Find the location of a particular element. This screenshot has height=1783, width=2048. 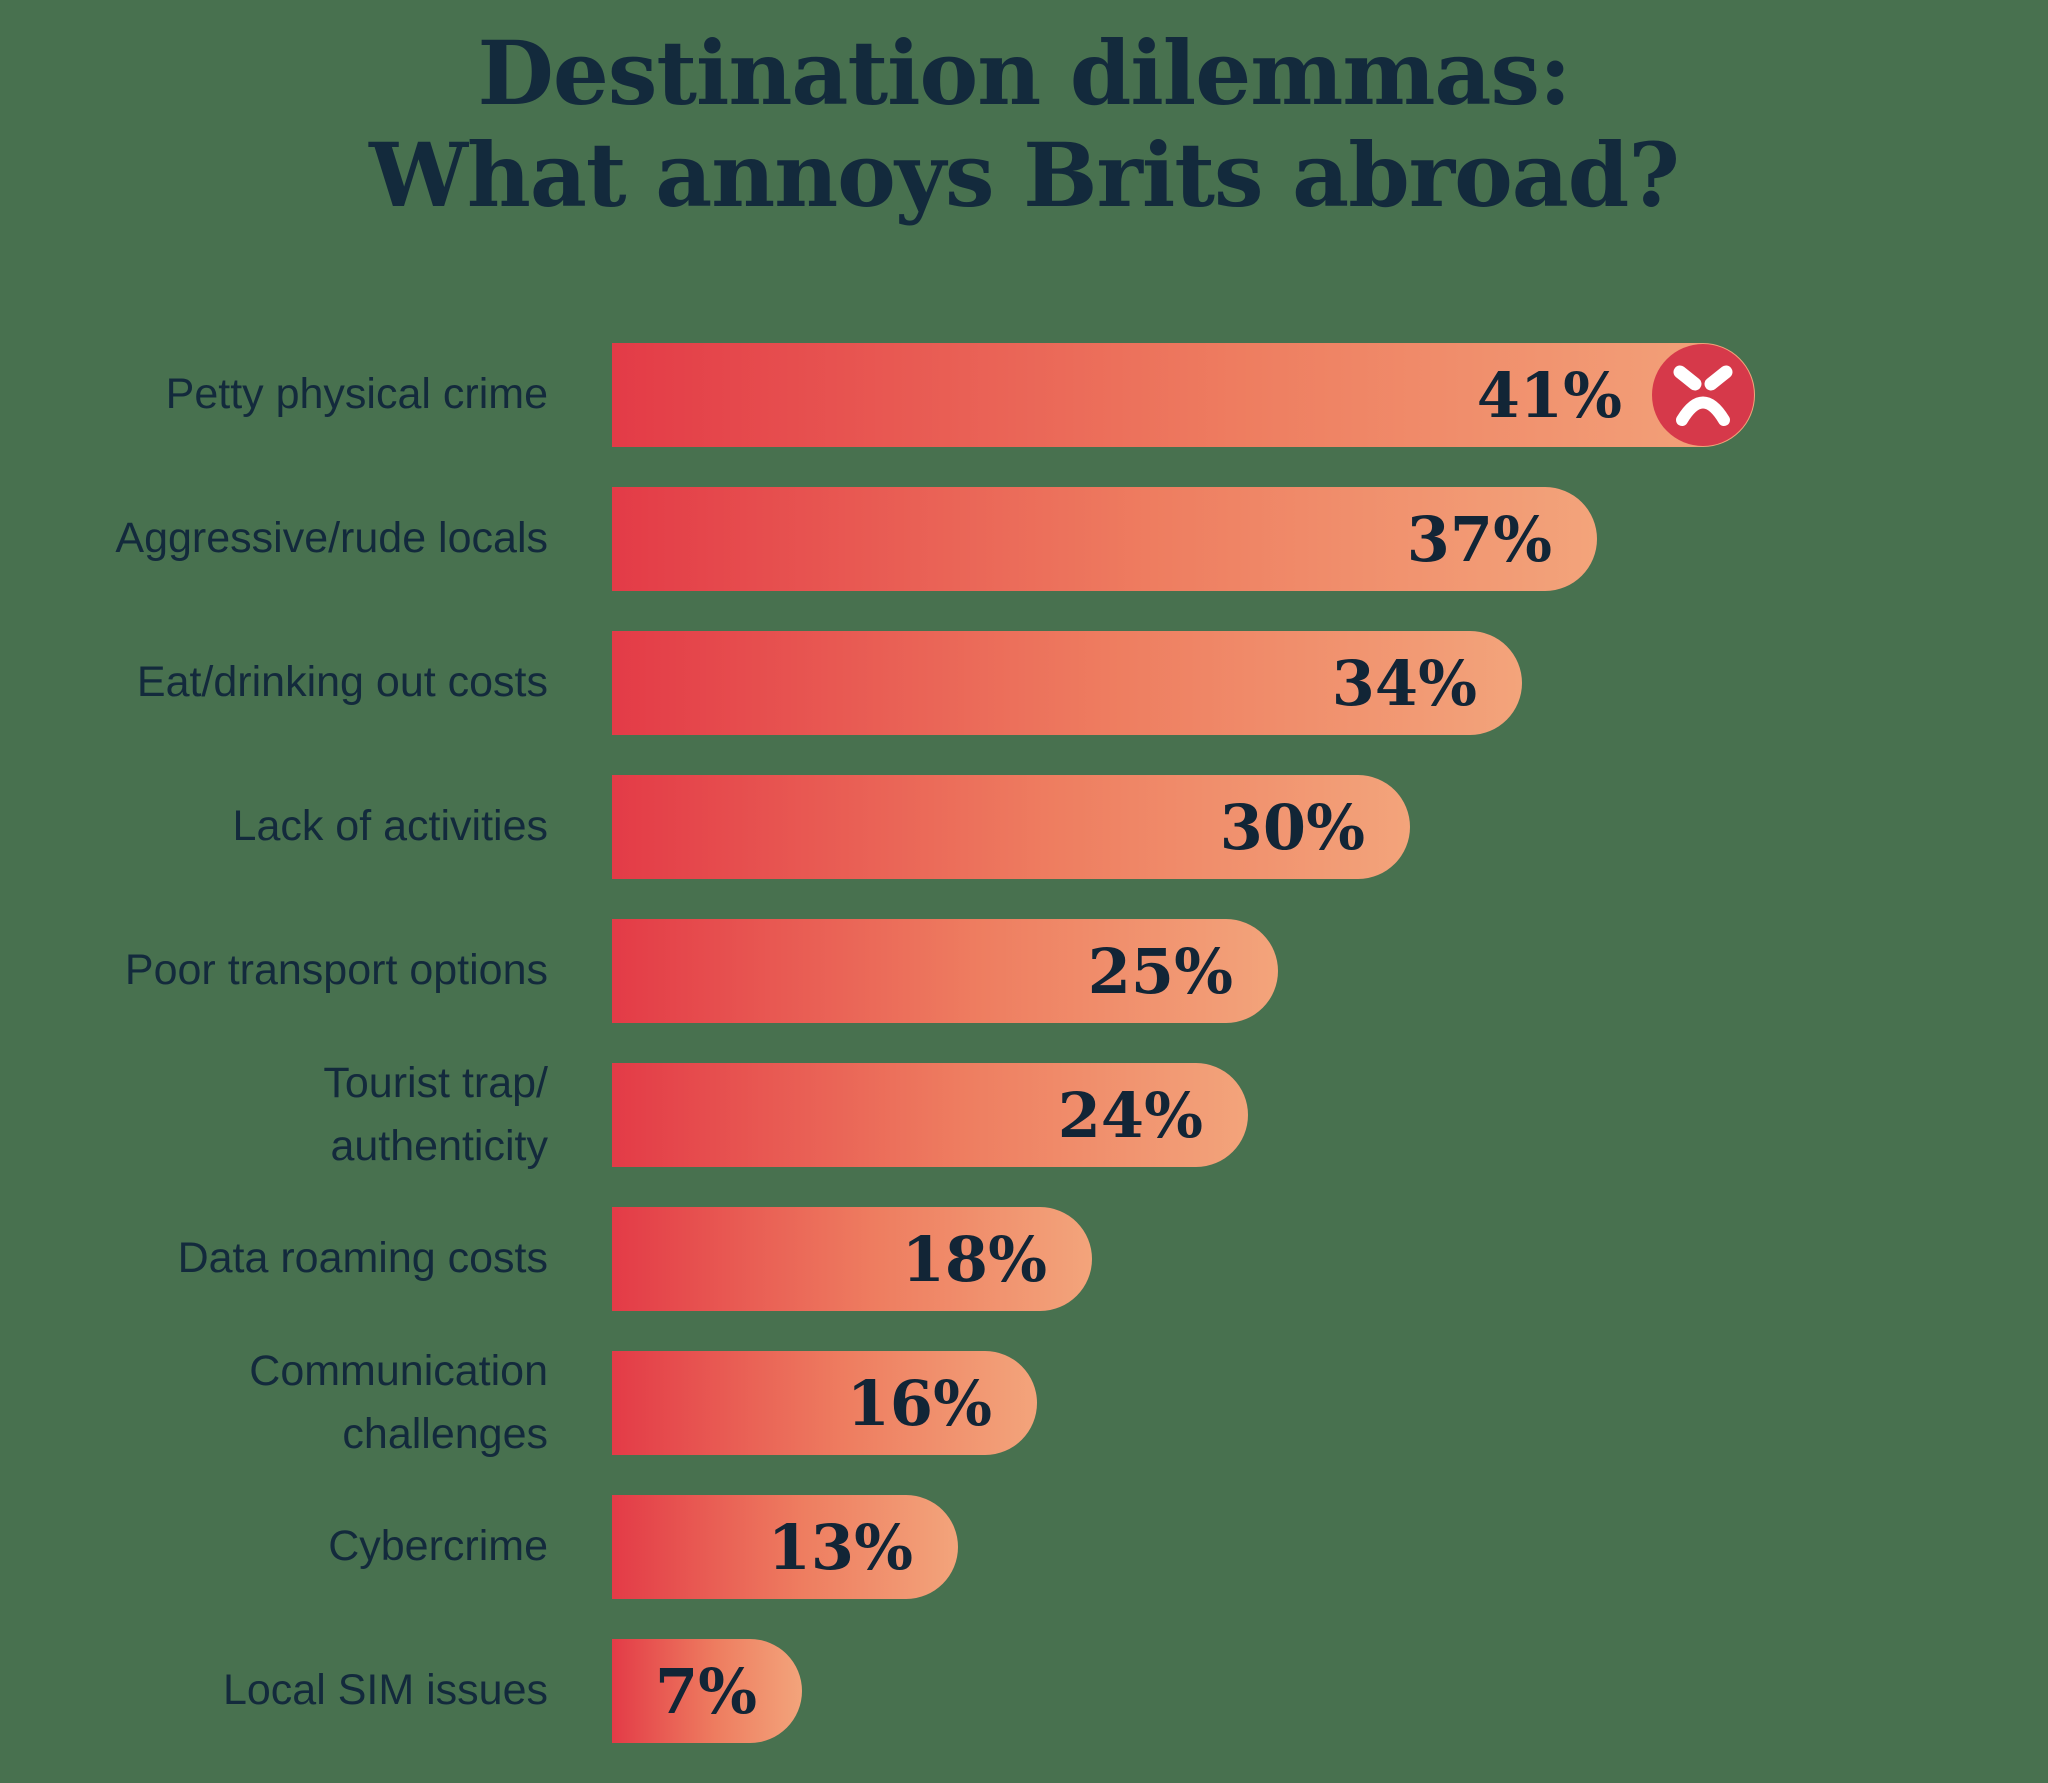

value-label: 34% is located at coordinates (1404, 683).